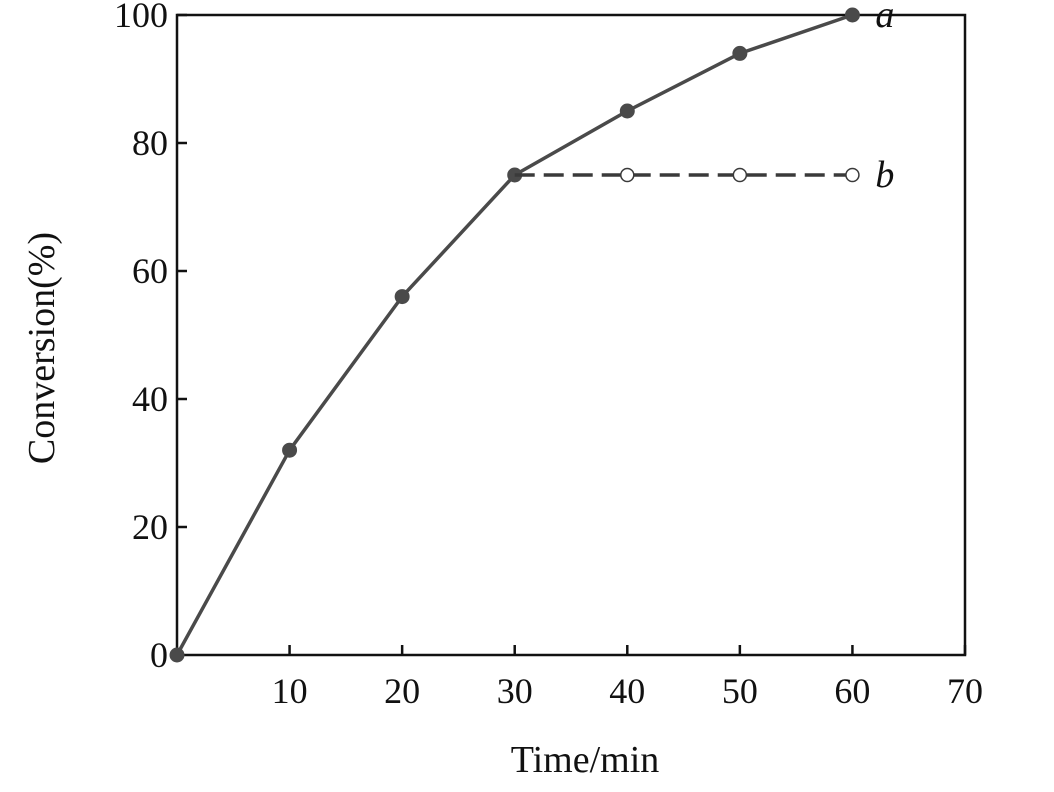  I want to click on x-tick-label: 60, so click(852, 691).